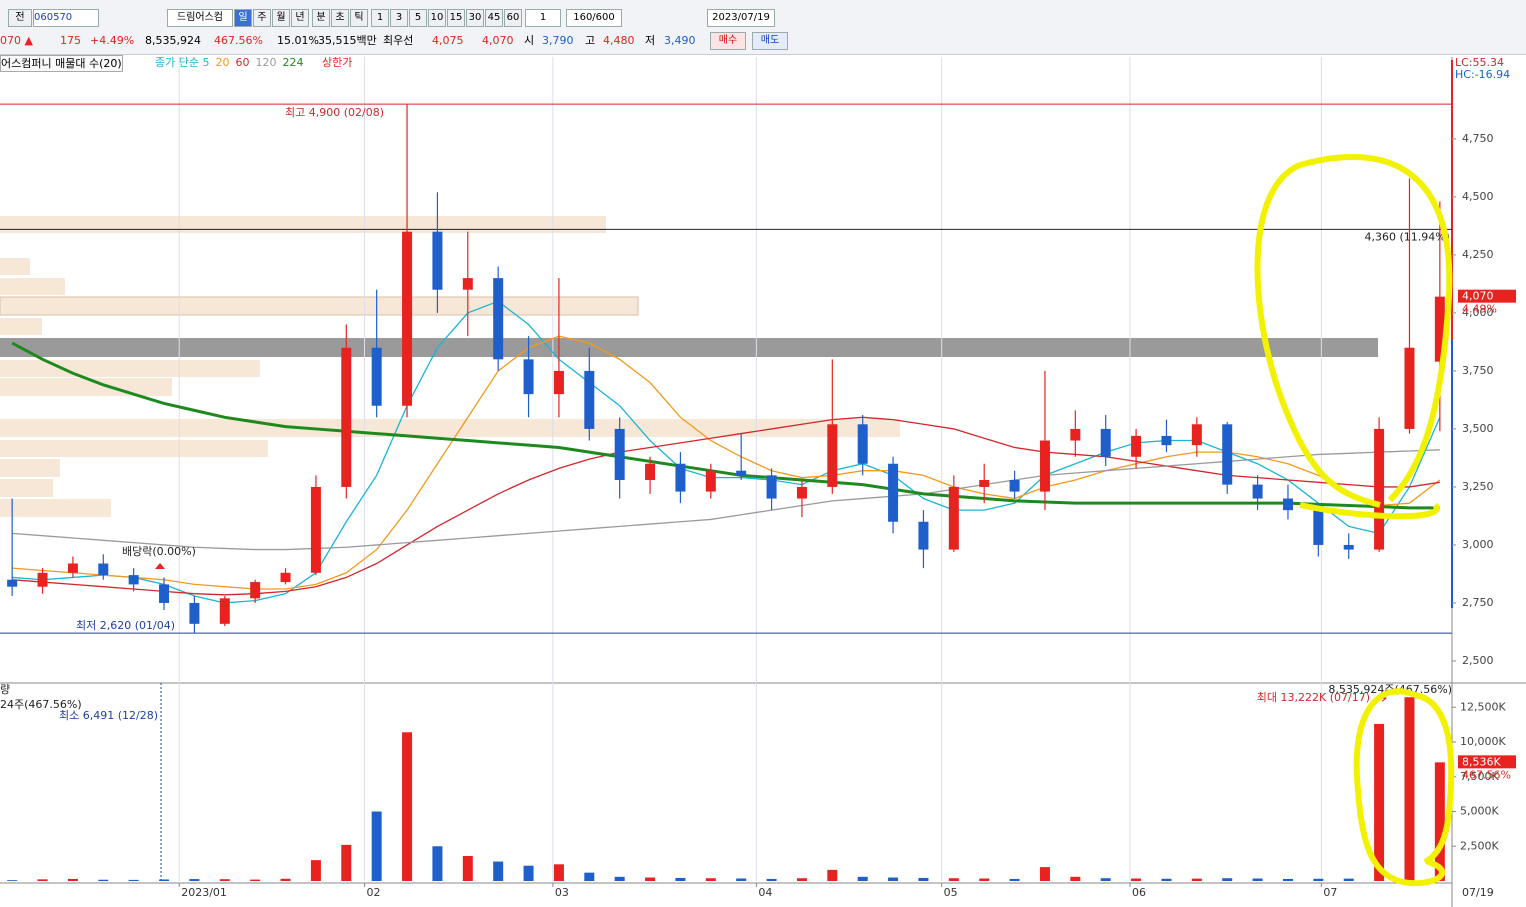 Image resolution: width=1526 pixels, height=907 pixels. I want to click on interval-button: 45, so click(494, 18).